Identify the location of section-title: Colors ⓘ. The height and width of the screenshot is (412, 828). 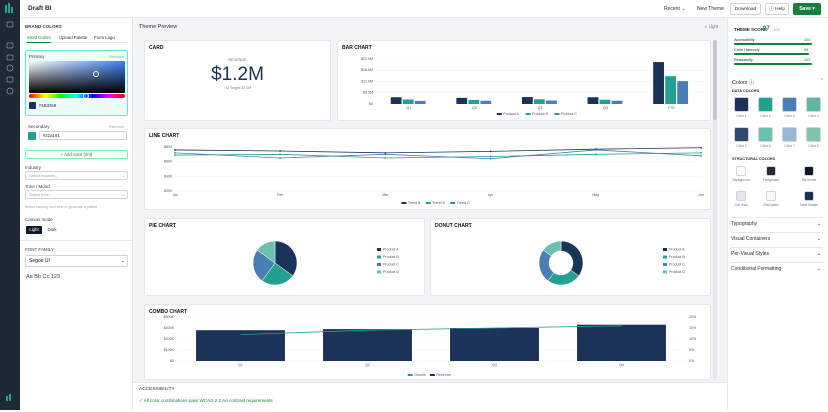
(743, 83).